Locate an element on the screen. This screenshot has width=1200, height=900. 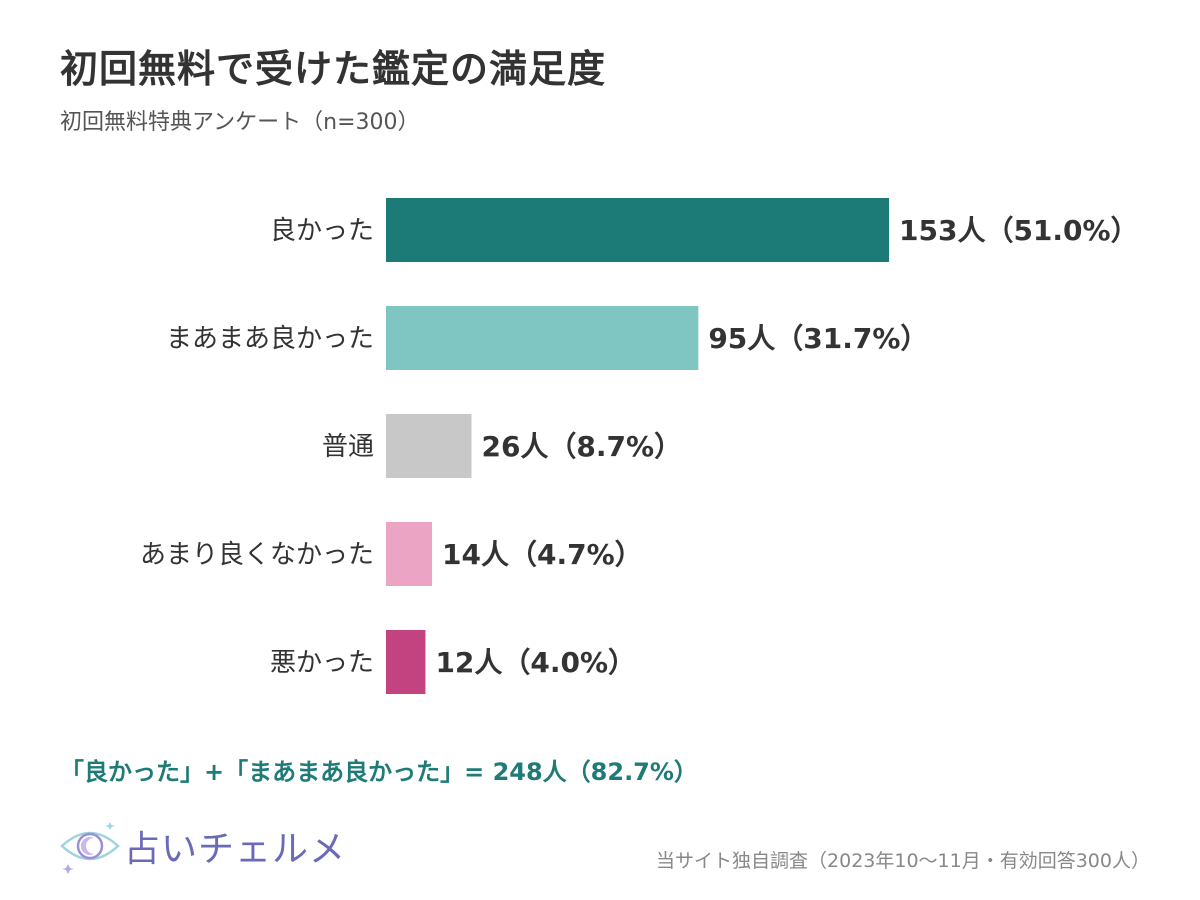
chart-title: 初回無料で受けた鑑定の満足度 is located at coordinates (333, 69).